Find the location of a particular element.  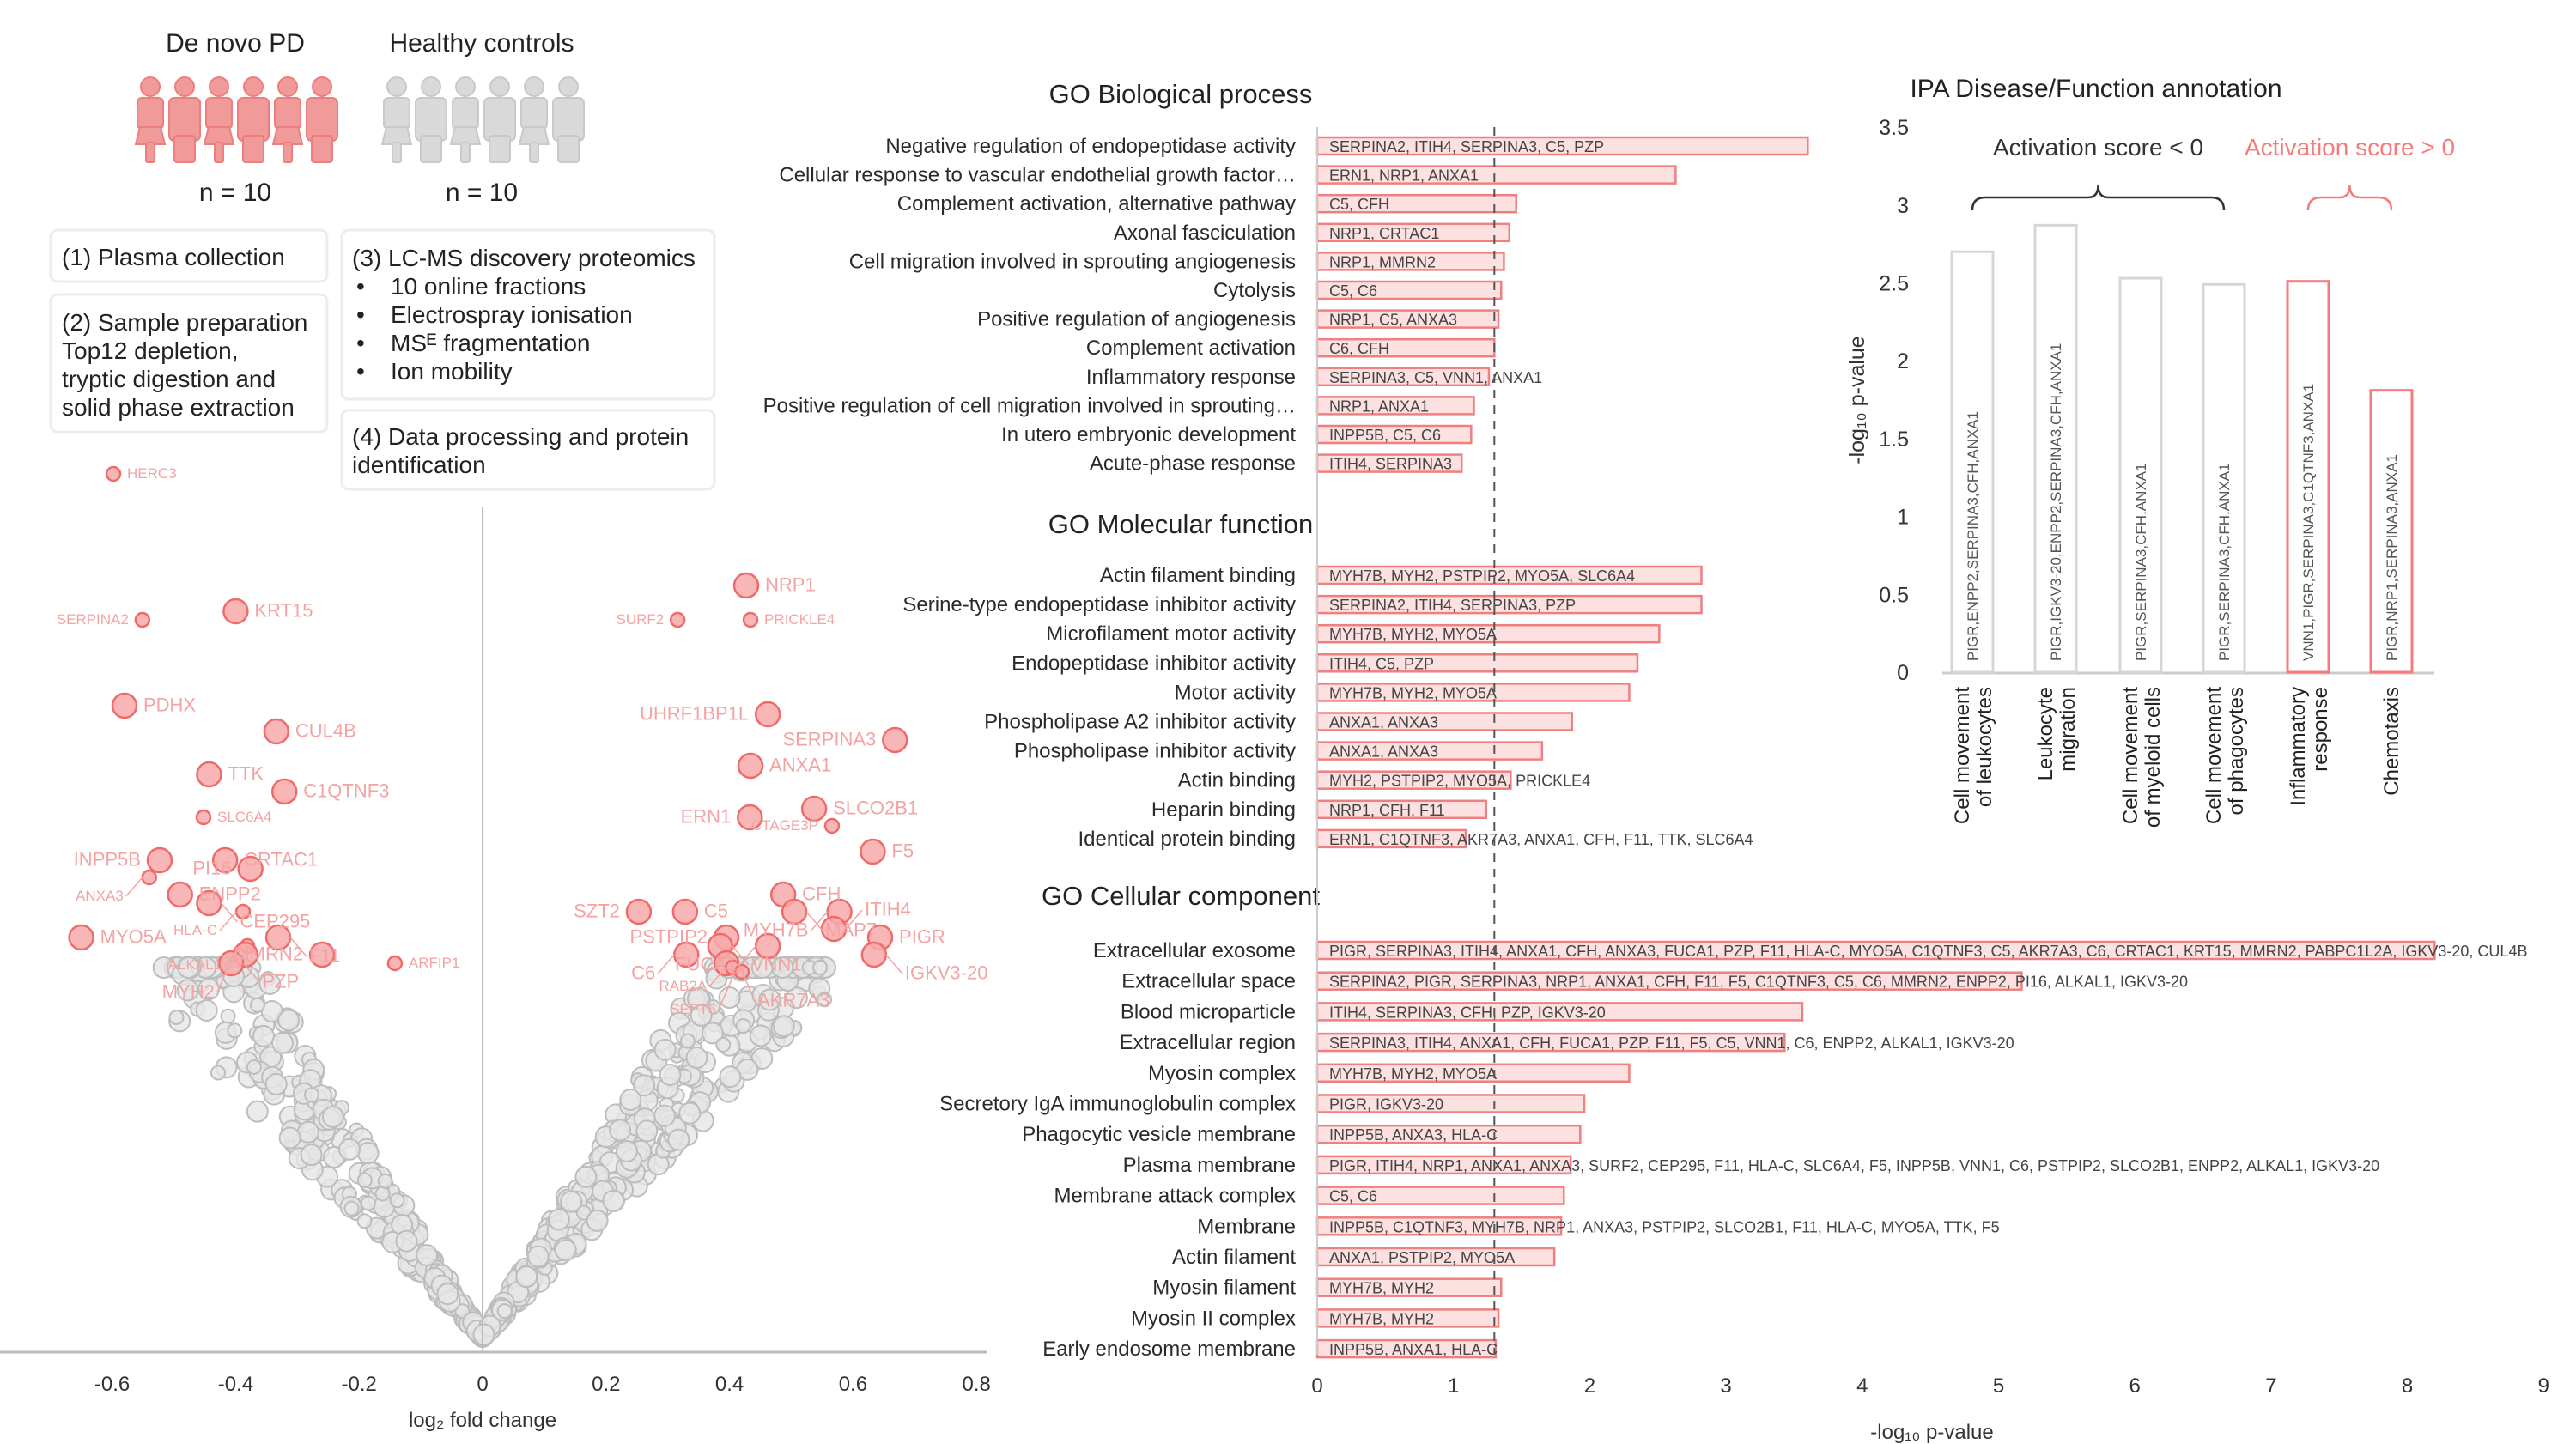

step-3-item: MSᴱ fragmentation is located at coordinates (490, 343).